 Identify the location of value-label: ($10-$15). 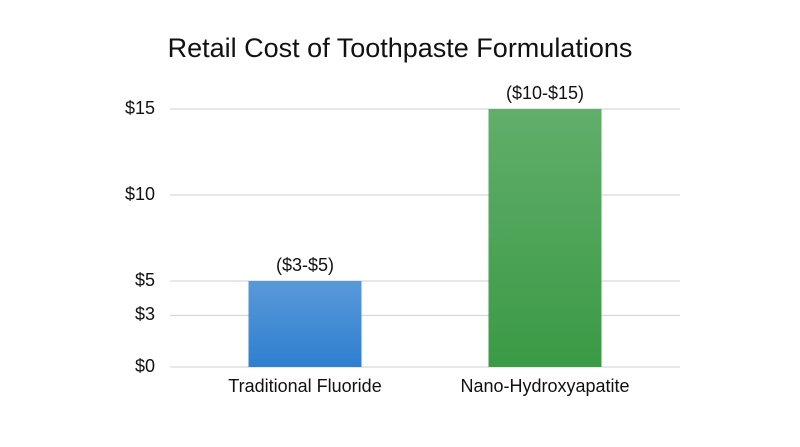
(545, 93).